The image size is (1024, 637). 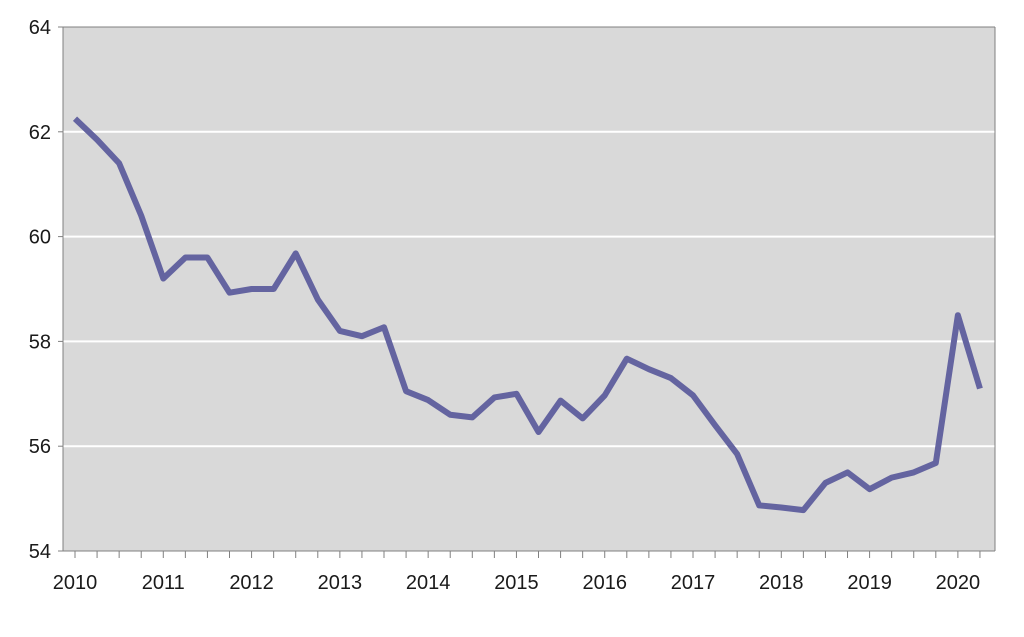 What do you see at coordinates (40, 447) in the screenshot?
I see `y-tick-label-56: 56` at bounding box center [40, 447].